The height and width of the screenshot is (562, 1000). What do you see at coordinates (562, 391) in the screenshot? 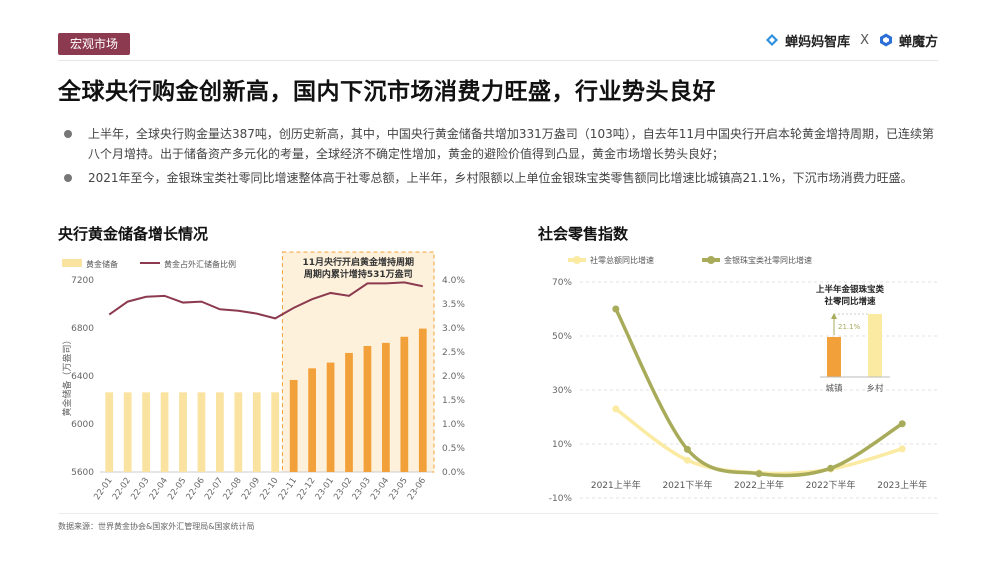
I see `y-tick-label: 30%` at bounding box center [562, 391].